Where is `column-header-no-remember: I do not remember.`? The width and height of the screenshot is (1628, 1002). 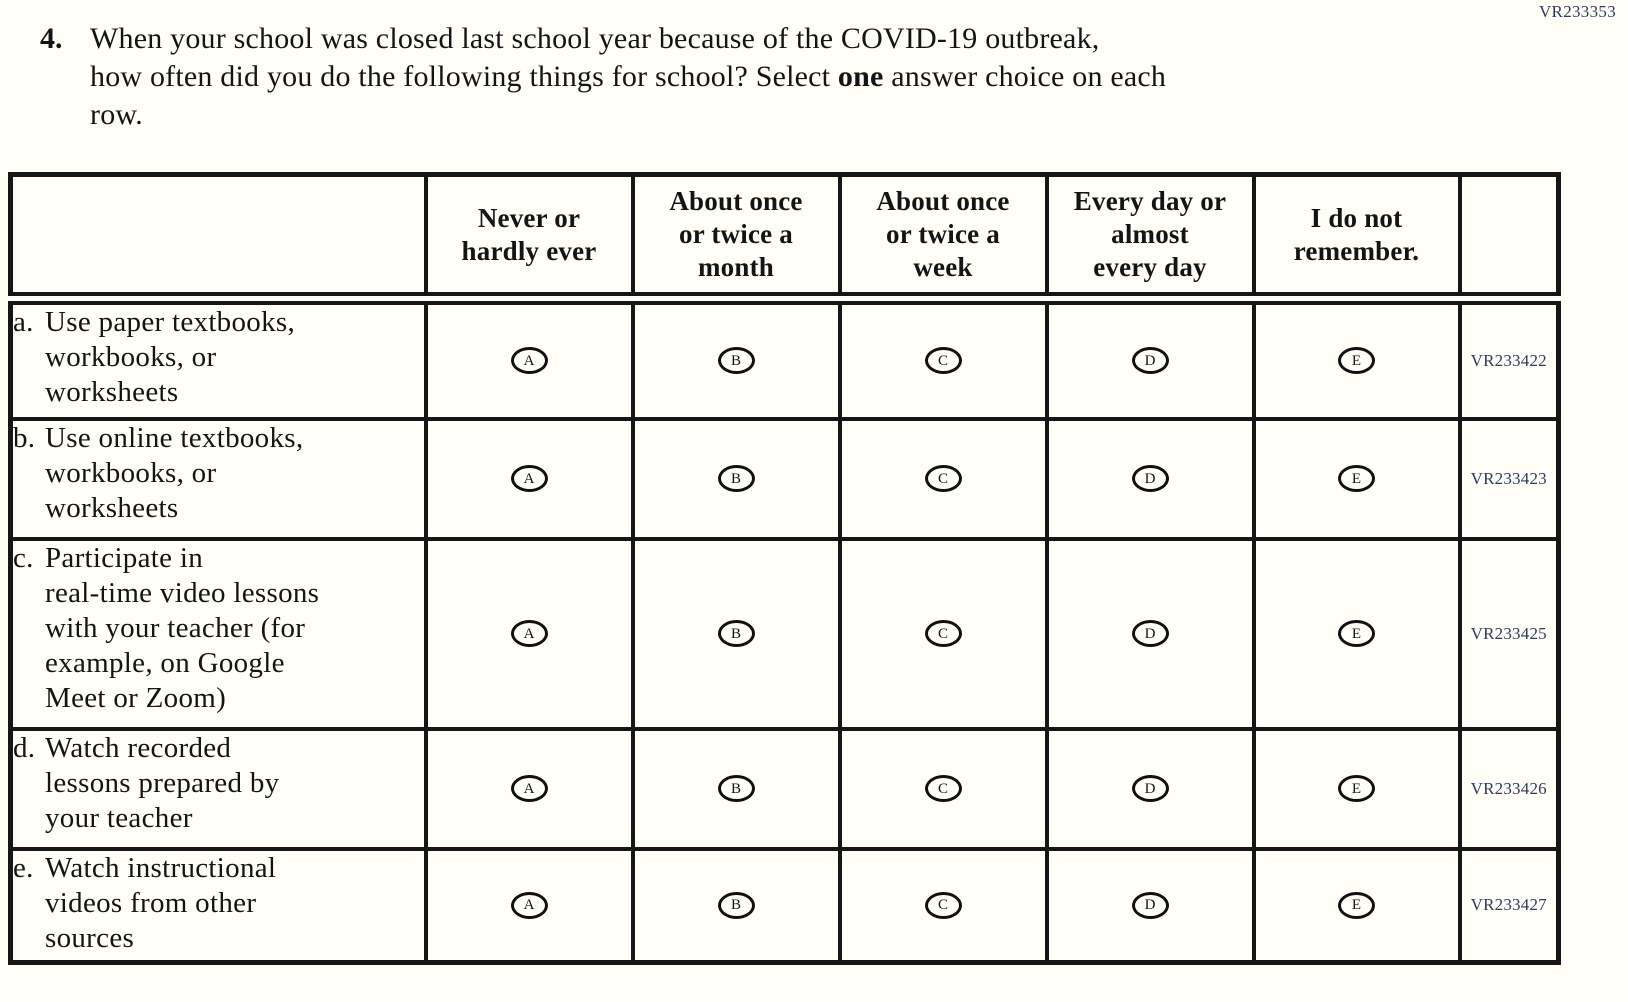
column-header-no-remember: I do not remember. is located at coordinates (1356, 238).